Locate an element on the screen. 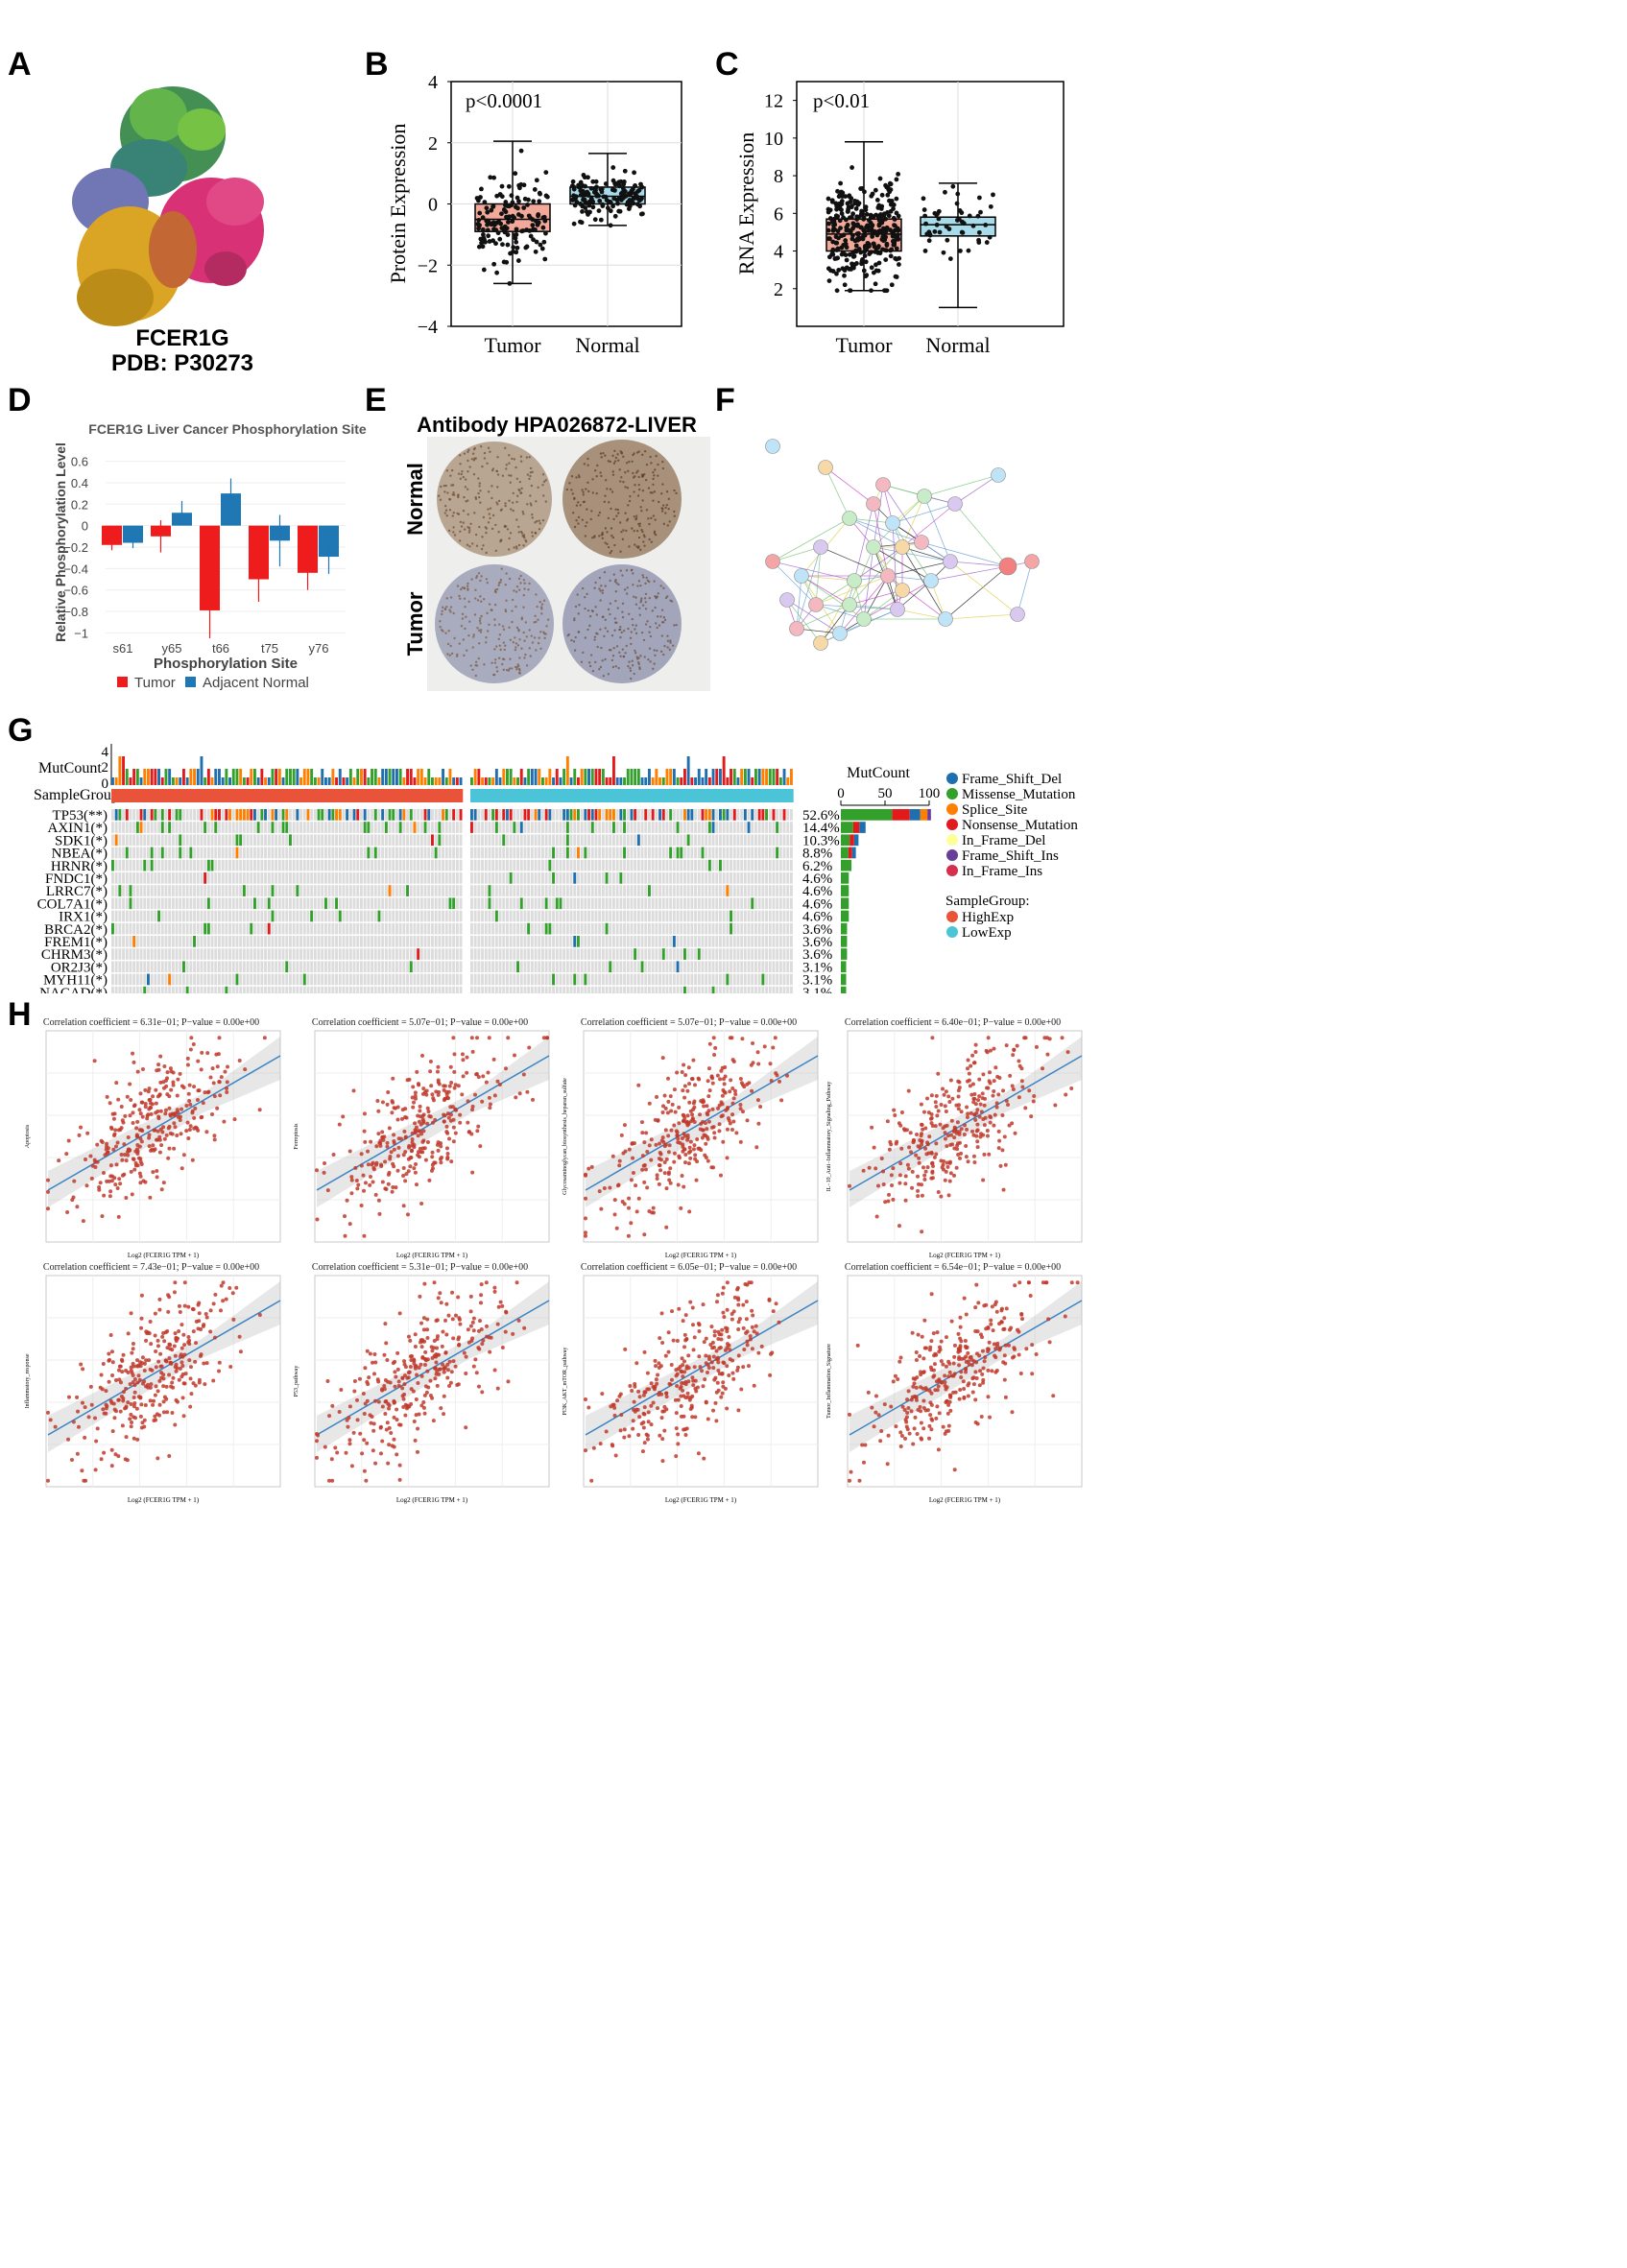  gene-label: LRRC7(*) is located at coordinates (77, 891).